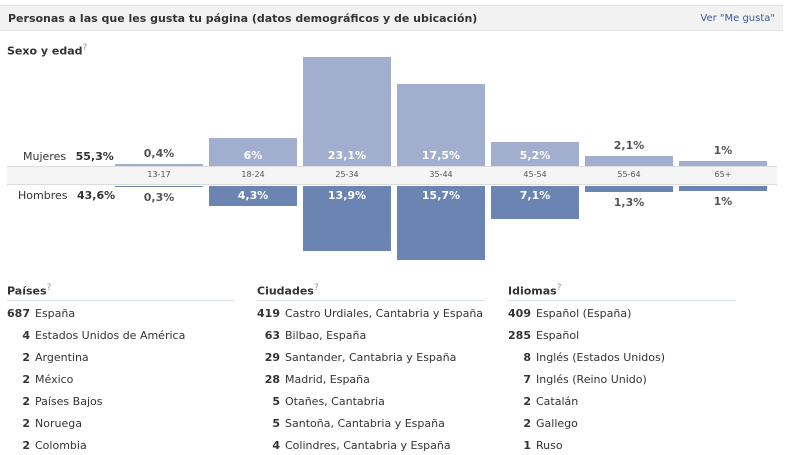 The image size is (793, 455). I want to click on item-label: Español, so click(558, 335).